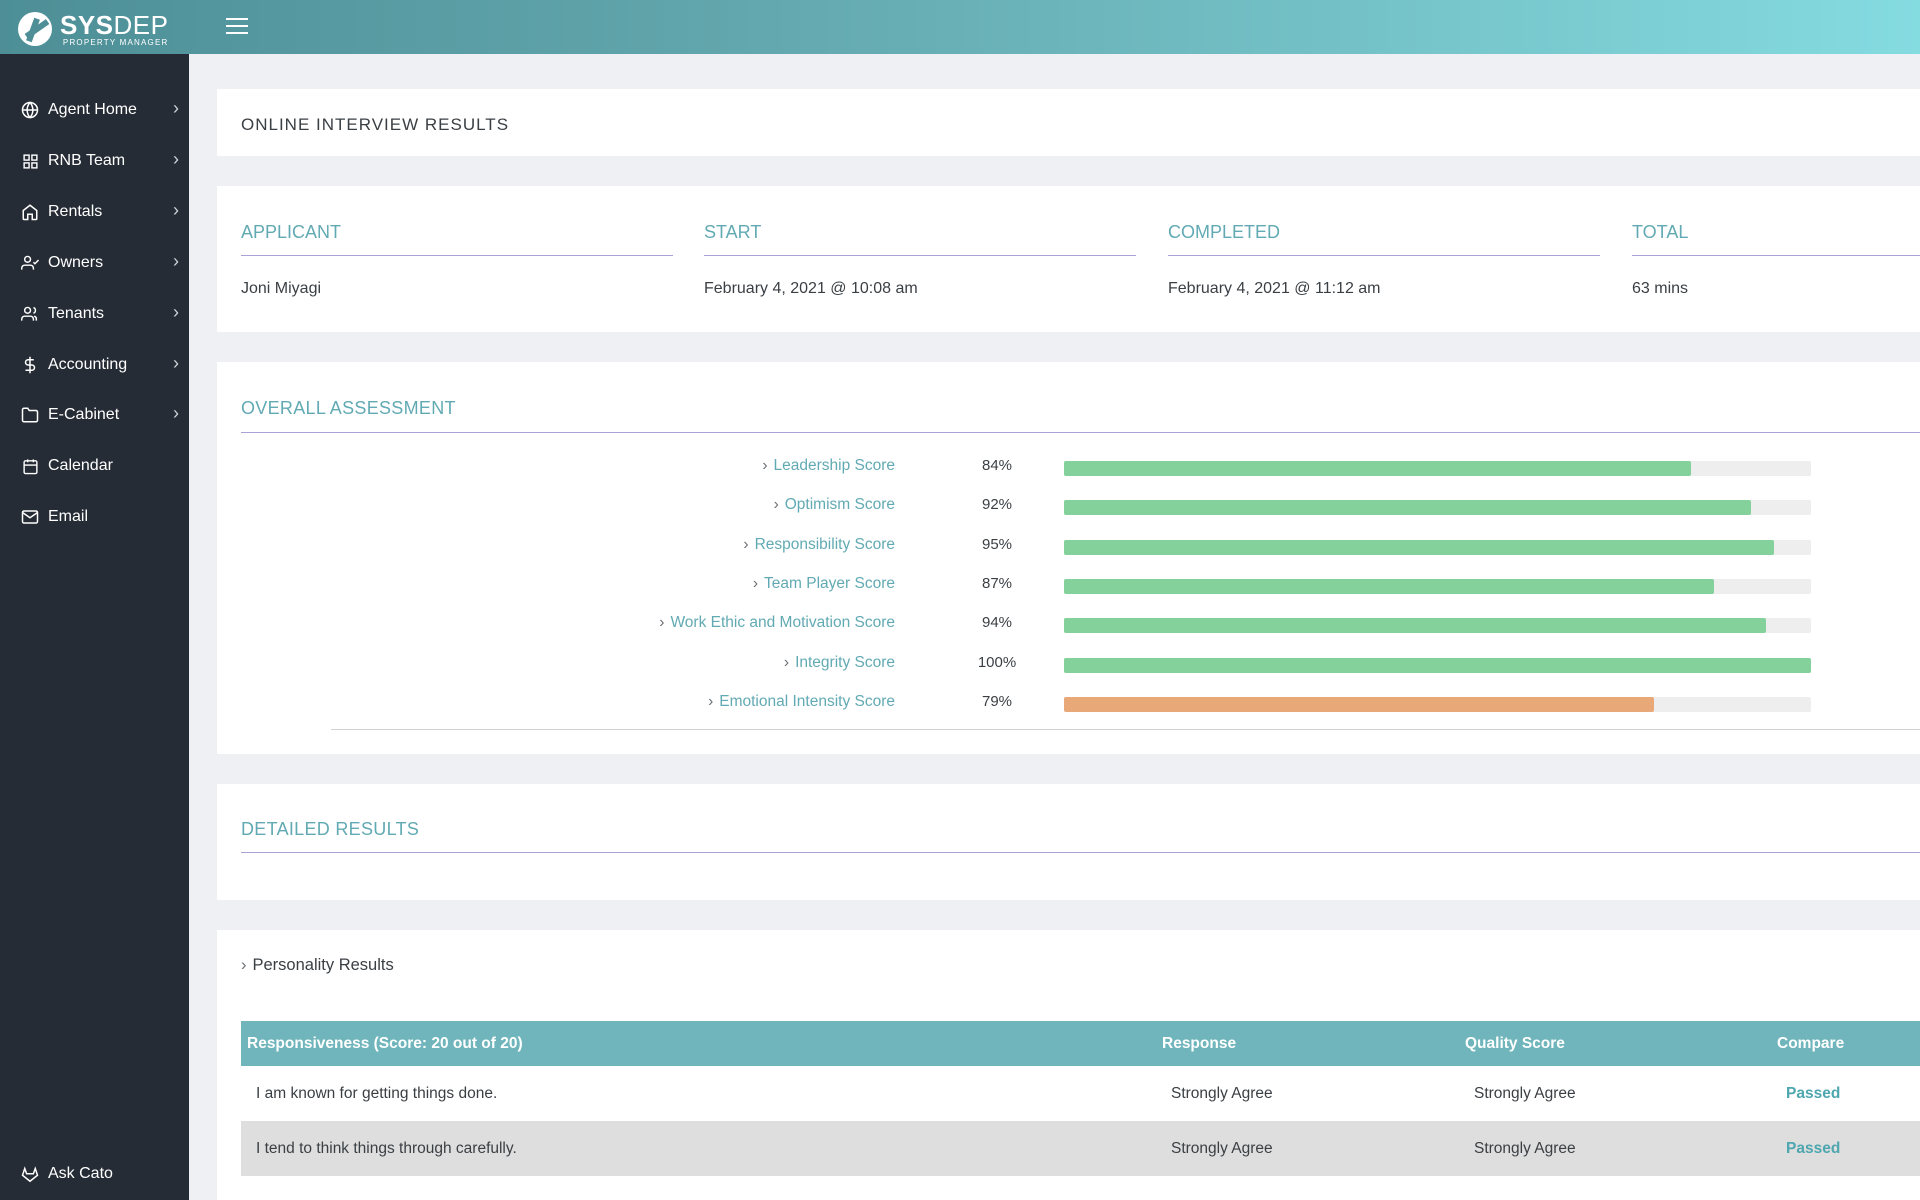 Image resolution: width=1920 pixels, height=1200 pixels. I want to click on sidebar-item-e-cabinet: E-Cabinet ›, so click(94, 415).